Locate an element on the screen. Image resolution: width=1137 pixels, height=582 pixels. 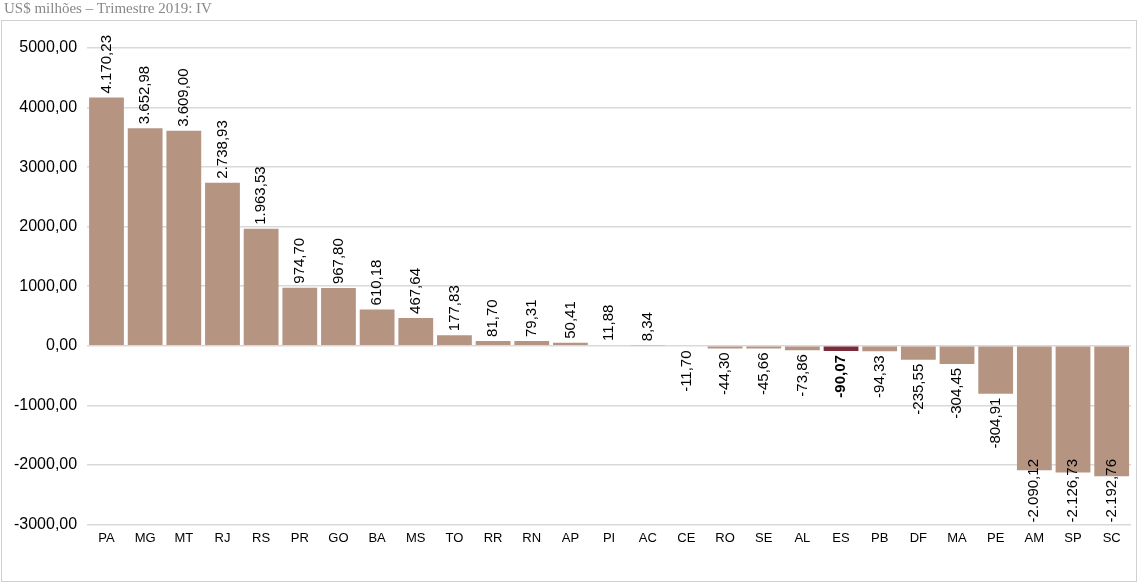
data-label: -304,45 is located at coordinates (956, 393).